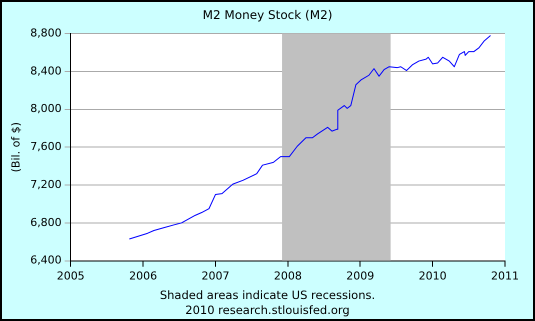 The height and width of the screenshot is (321, 535). I want to click on y-tick-label: 8,400, so click(46, 71).